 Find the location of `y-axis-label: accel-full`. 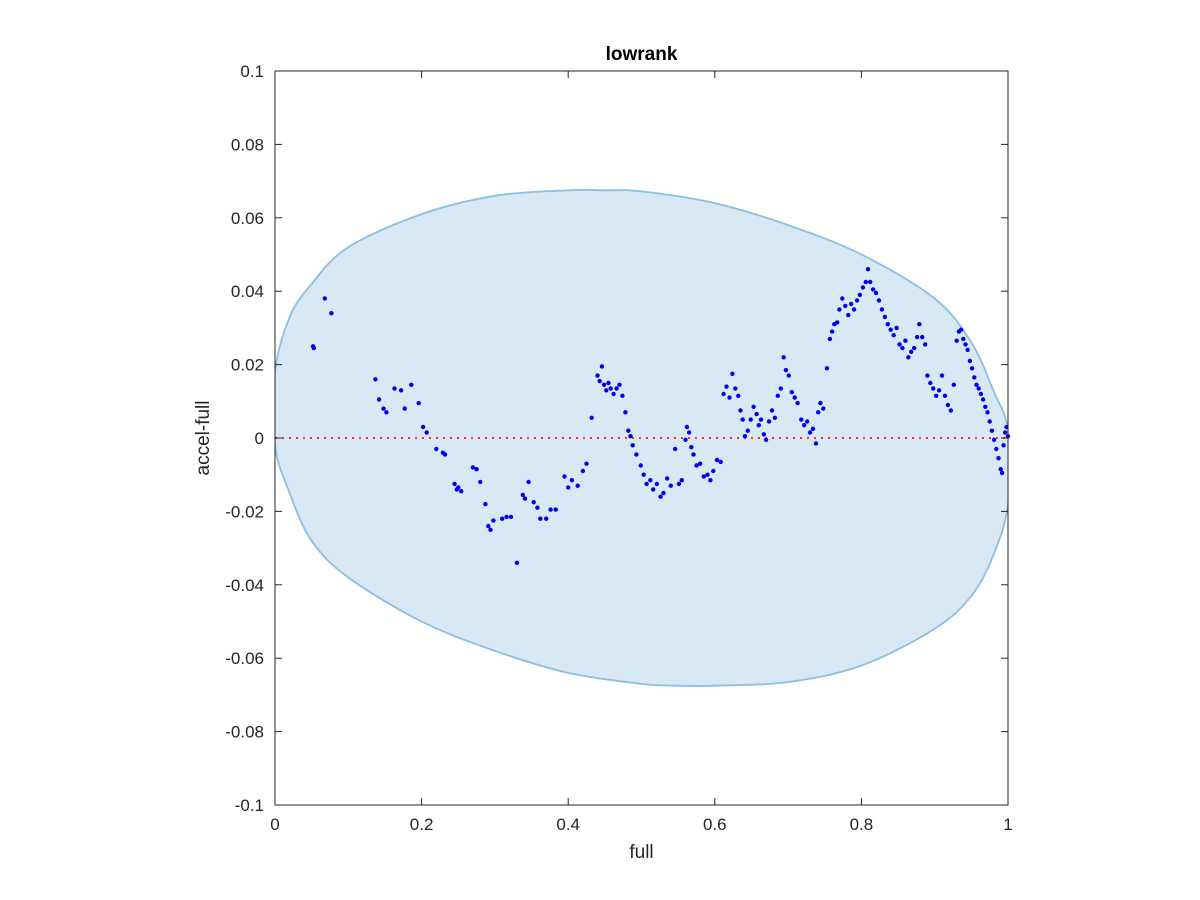

y-axis-label: accel-full is located at coordinates (203, 438).